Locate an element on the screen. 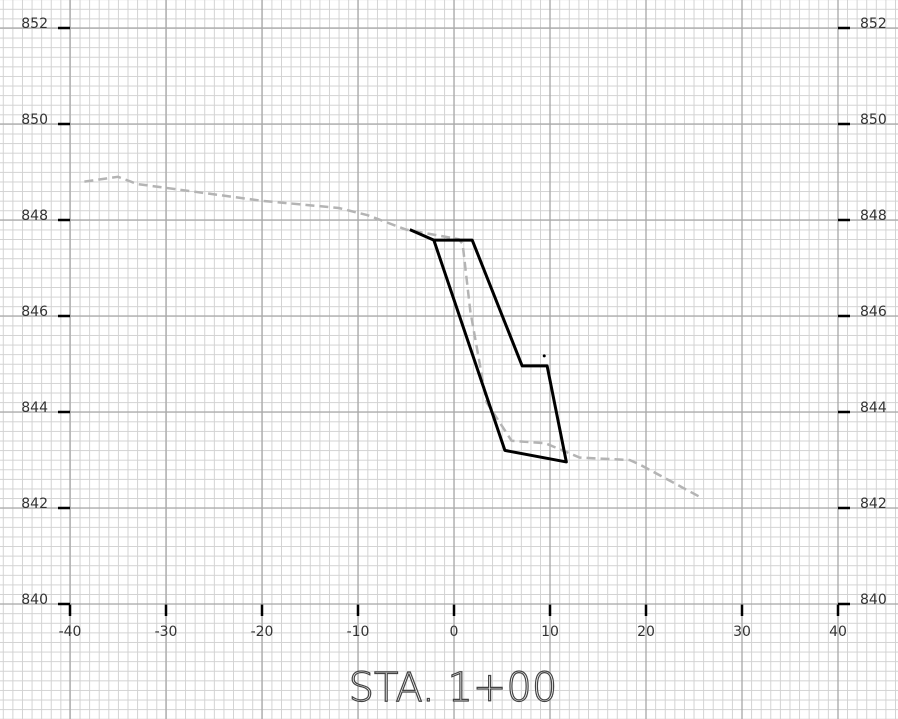 Image resolution: width=898 pixels, height=719 pixels. y-tick-label-right: 852 is located at coordinates (873, 24).